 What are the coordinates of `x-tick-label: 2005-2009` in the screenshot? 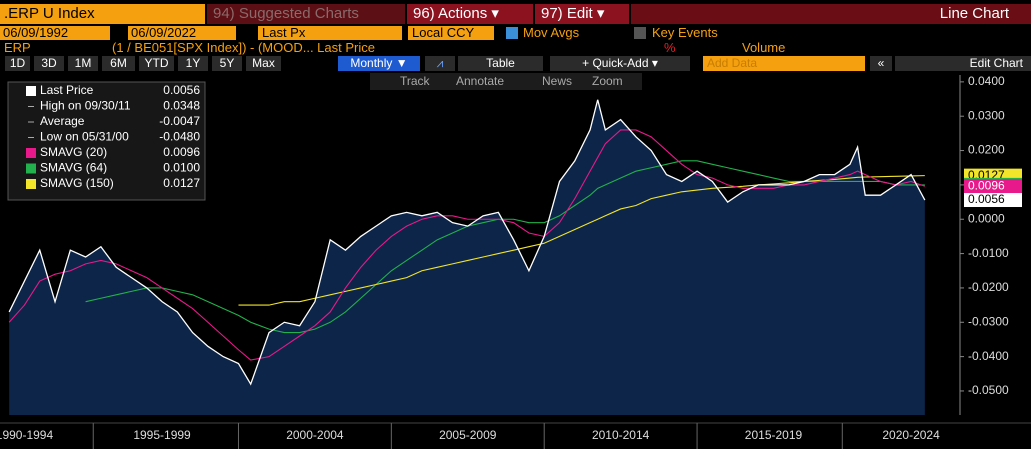 It's located at (468, 435).